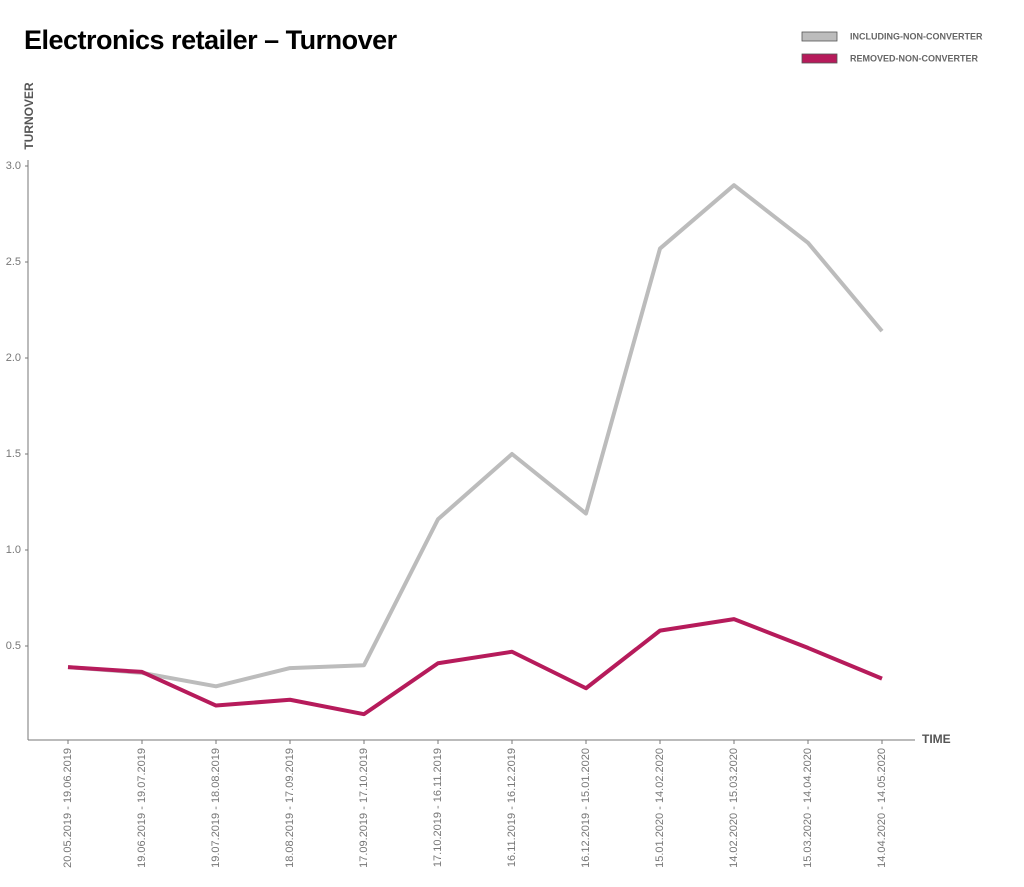 This screenshot has width=1024, height=887. I want to click on x-tick-label: 15.01.2020 - 14.02.2020, so click(660, 808).